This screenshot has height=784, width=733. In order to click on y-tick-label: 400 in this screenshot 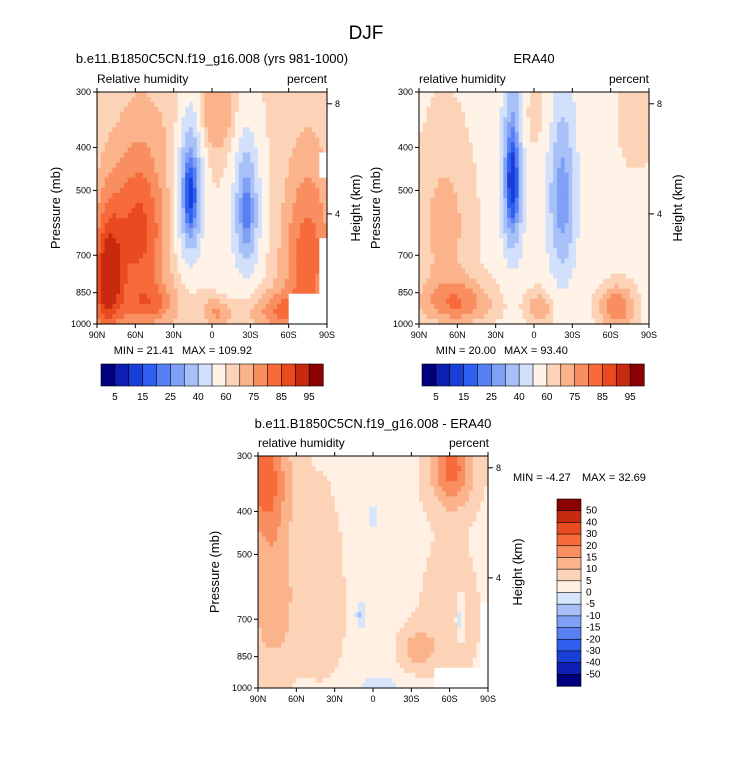, I will do `click(83, 147)`.